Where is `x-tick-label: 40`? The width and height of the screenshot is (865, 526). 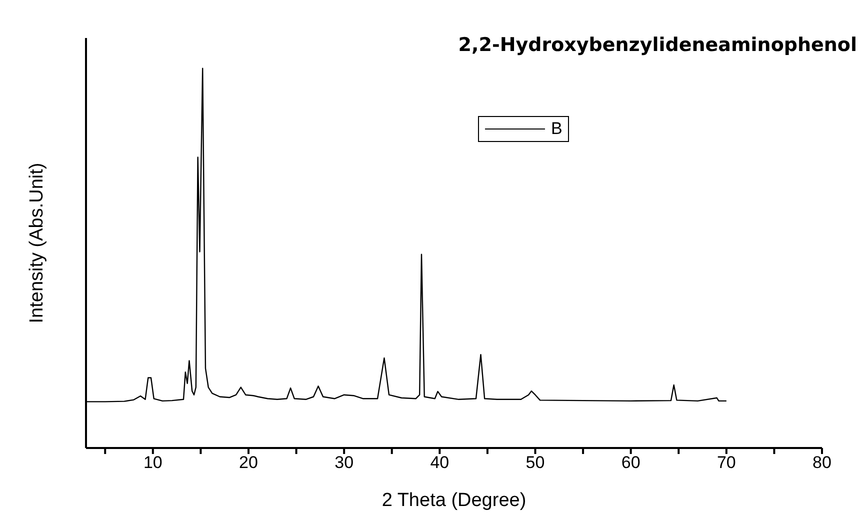 x-tick-label: 40 is located at coordinates (440, 462).